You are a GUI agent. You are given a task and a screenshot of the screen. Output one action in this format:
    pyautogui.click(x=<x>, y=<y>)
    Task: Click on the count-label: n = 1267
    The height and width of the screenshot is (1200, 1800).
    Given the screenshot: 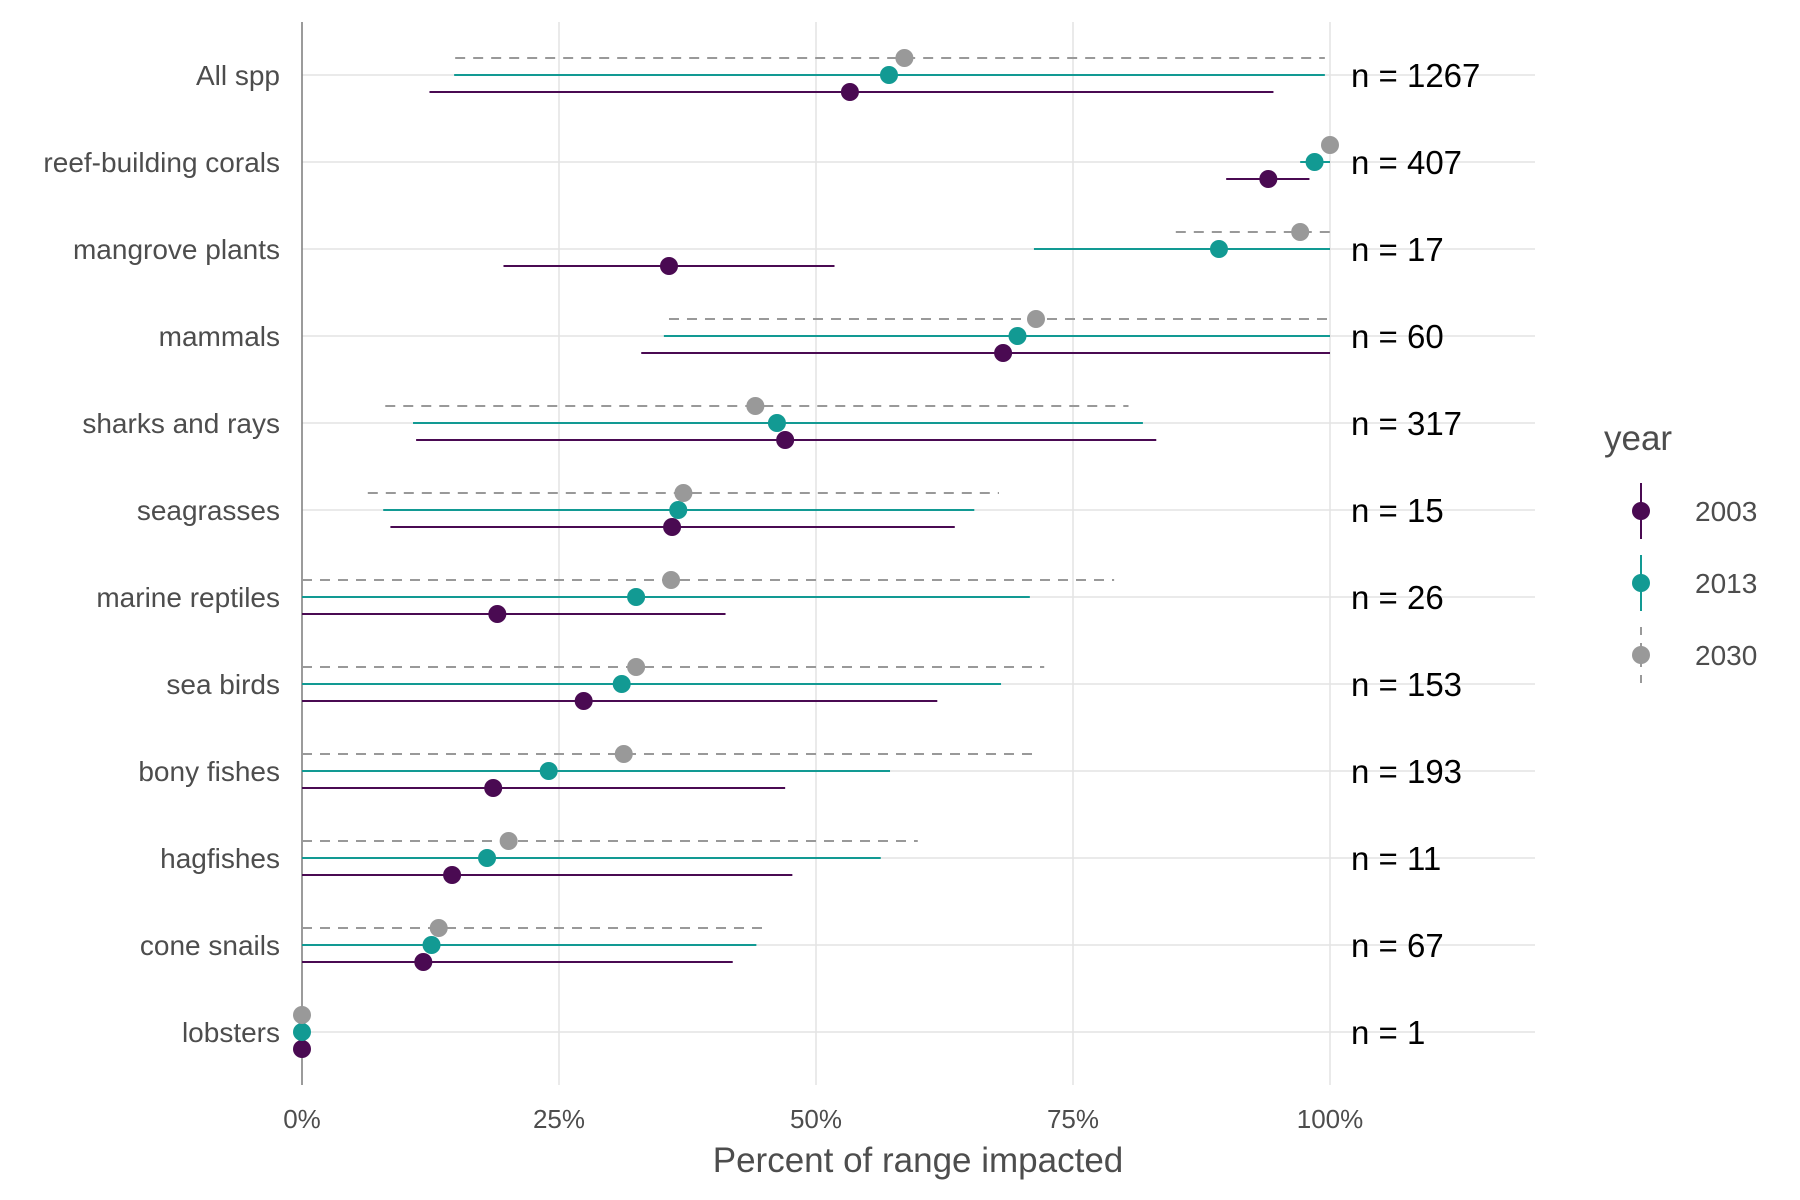 What is the action you would take?
    pyautogui.click(x=1415, y=75)
    